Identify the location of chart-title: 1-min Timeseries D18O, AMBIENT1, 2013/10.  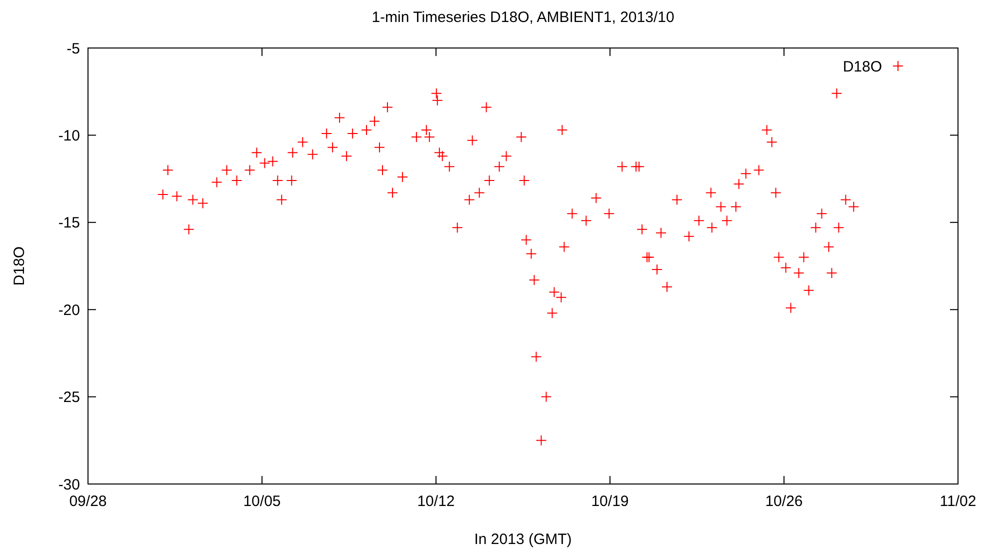
(523, 17).